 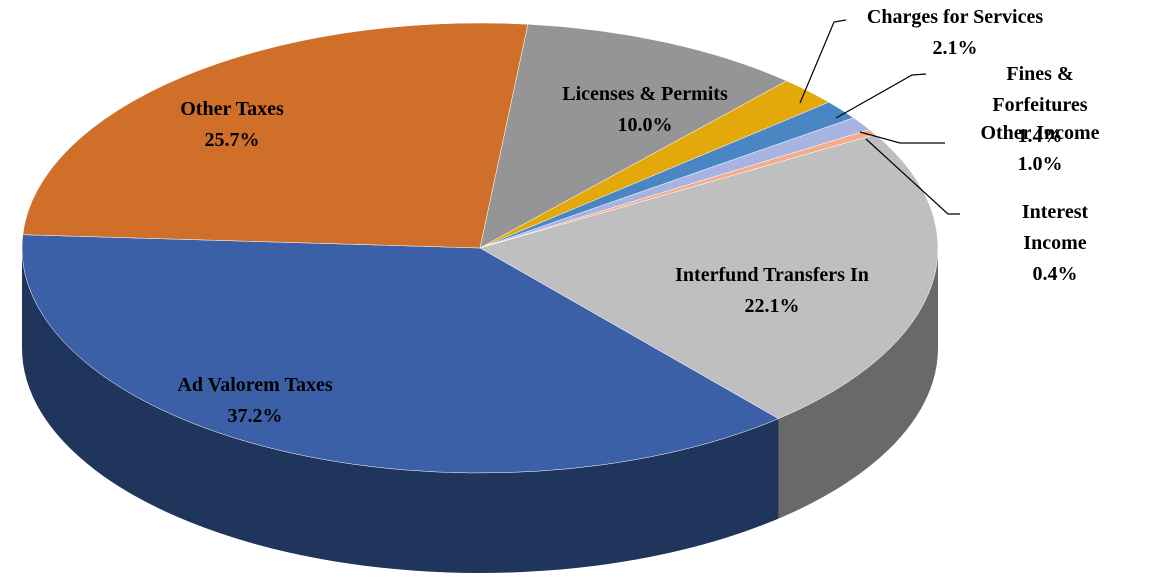 What do you see at coordinates (1040, 136) in the screenshot?
I see `slice-value-label: 1.4%` at bounding box center [1040, 136].